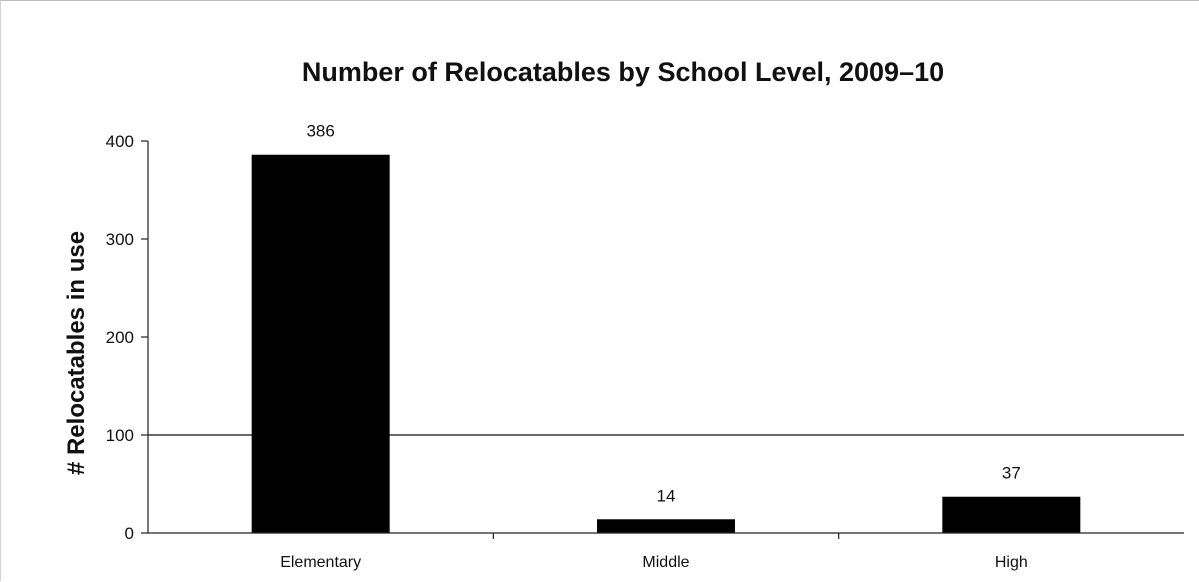 This screenshot has width=1199, height=582. What do you see at coordinates (320, 131) in the screenshot?
I see `data-label-elementary: 386` at bounding box center [320, 131].